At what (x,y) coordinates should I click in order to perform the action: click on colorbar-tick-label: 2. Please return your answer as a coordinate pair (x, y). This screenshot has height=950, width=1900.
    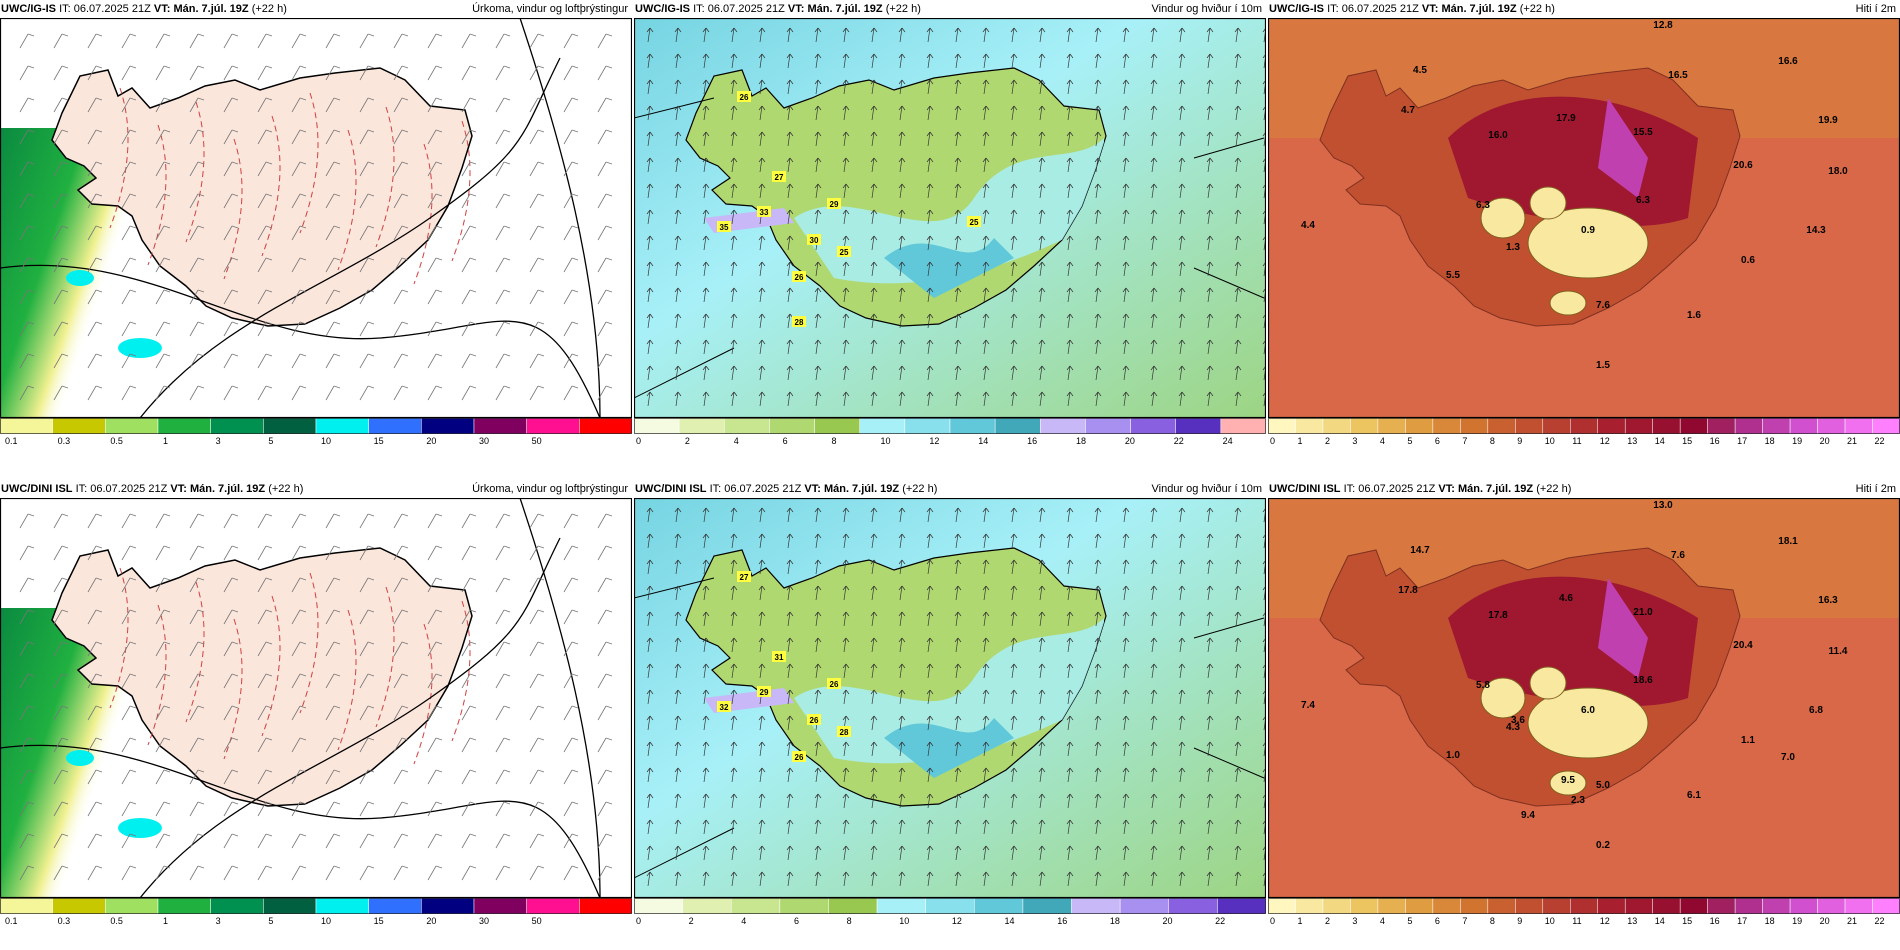
    Looking at the image, I should click on (1327, 921).